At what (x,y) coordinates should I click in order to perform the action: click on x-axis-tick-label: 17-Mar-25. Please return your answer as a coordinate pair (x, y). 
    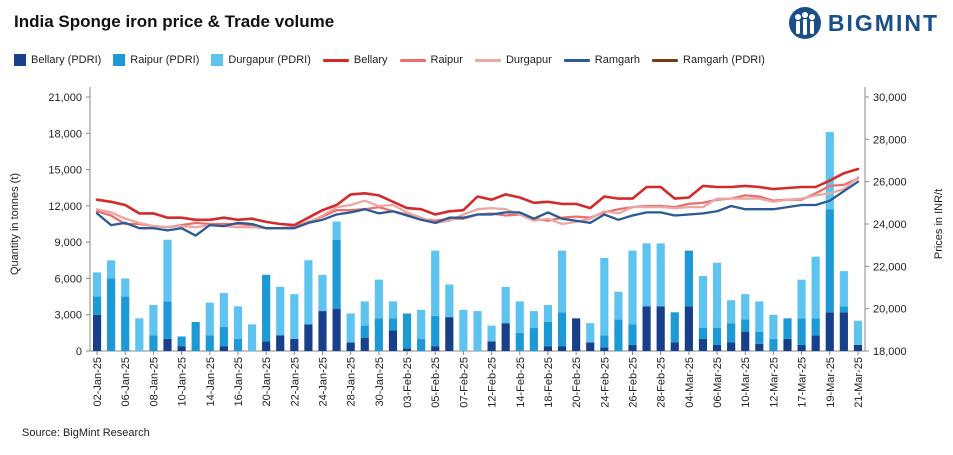
    Looking at the image, I should click on (803, 382).